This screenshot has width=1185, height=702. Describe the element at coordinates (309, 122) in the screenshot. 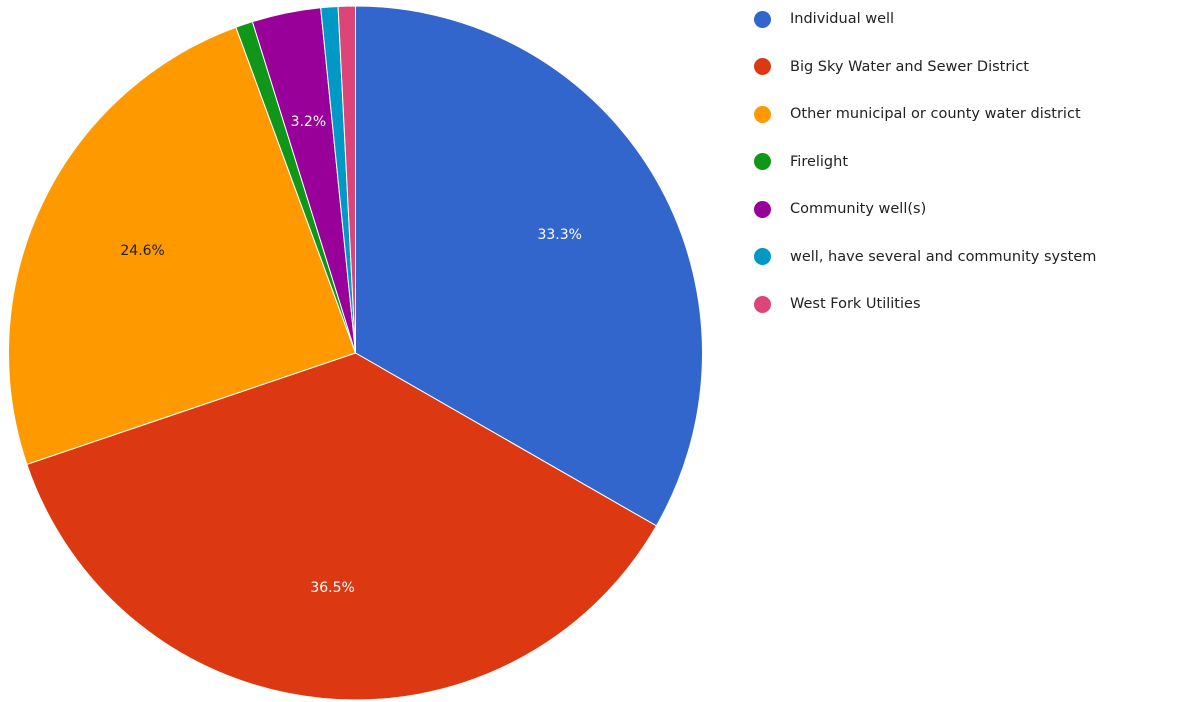

I see `slice-data-label-community-well-s: 3.2%` at that location.